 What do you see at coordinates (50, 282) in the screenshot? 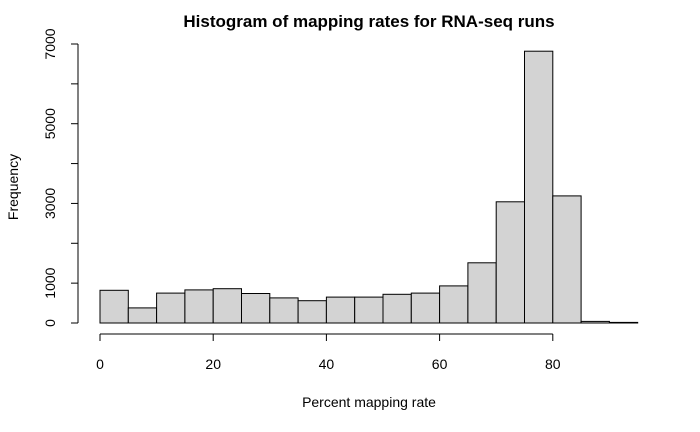
I see `y-tick-label: 1000` at bounding box center [50, 282].